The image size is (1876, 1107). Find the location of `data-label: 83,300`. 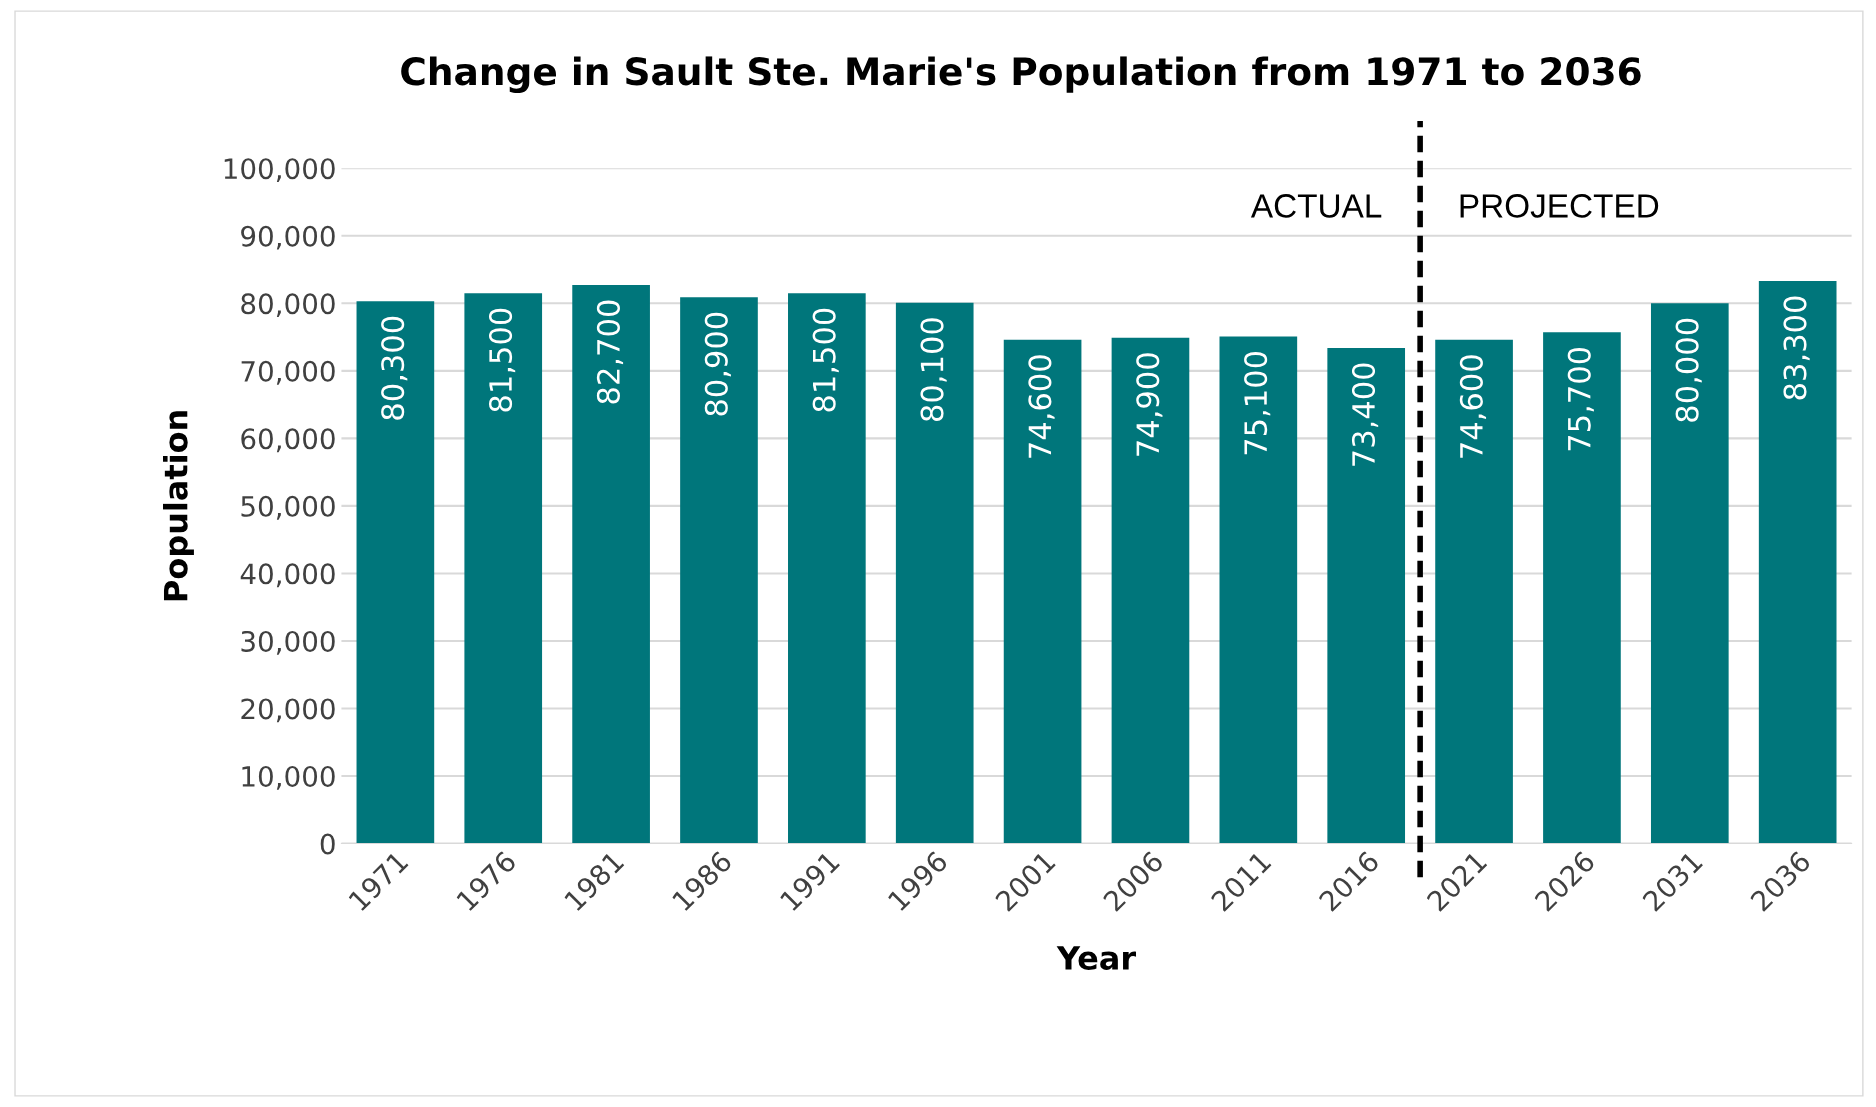

data-label: 83,300 is located at coordinates (1796, 348).